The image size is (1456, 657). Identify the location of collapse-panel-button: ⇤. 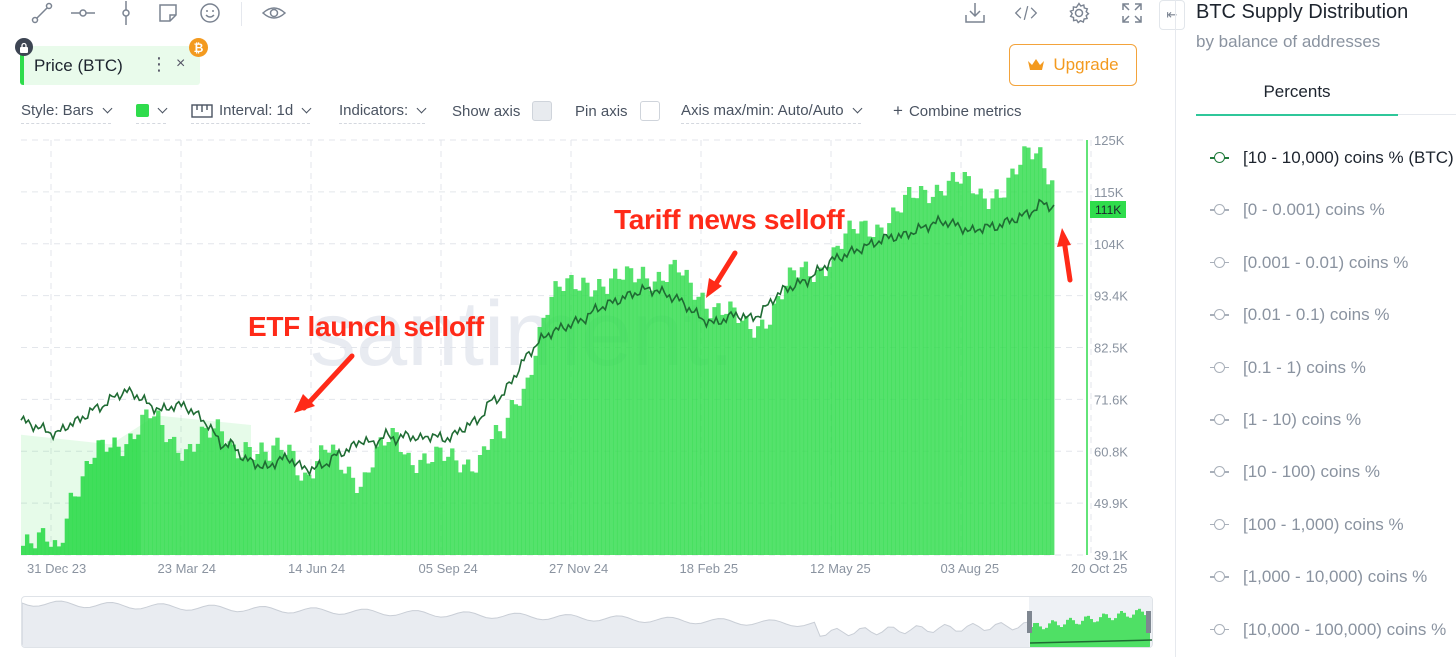
(1172, 15).